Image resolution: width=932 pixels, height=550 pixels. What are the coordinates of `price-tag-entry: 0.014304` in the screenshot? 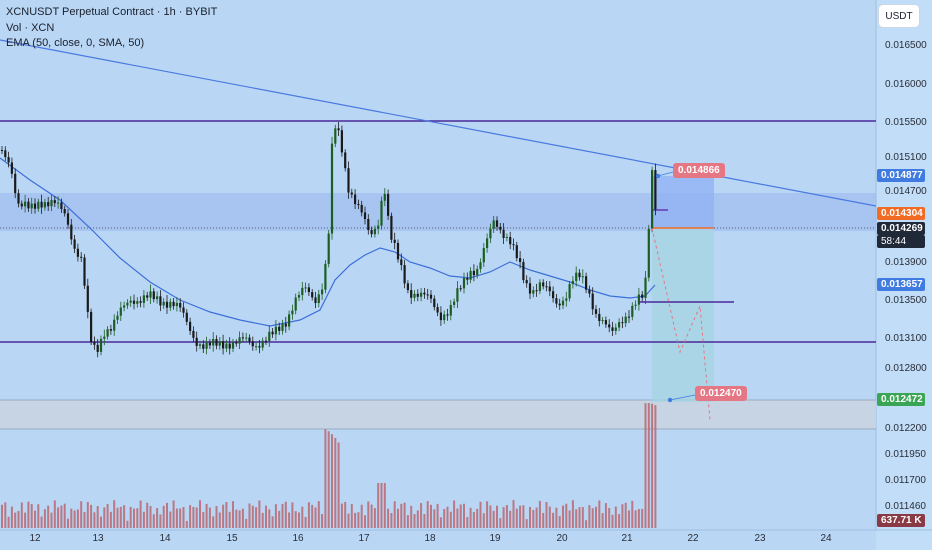 It's located at (901, 213).